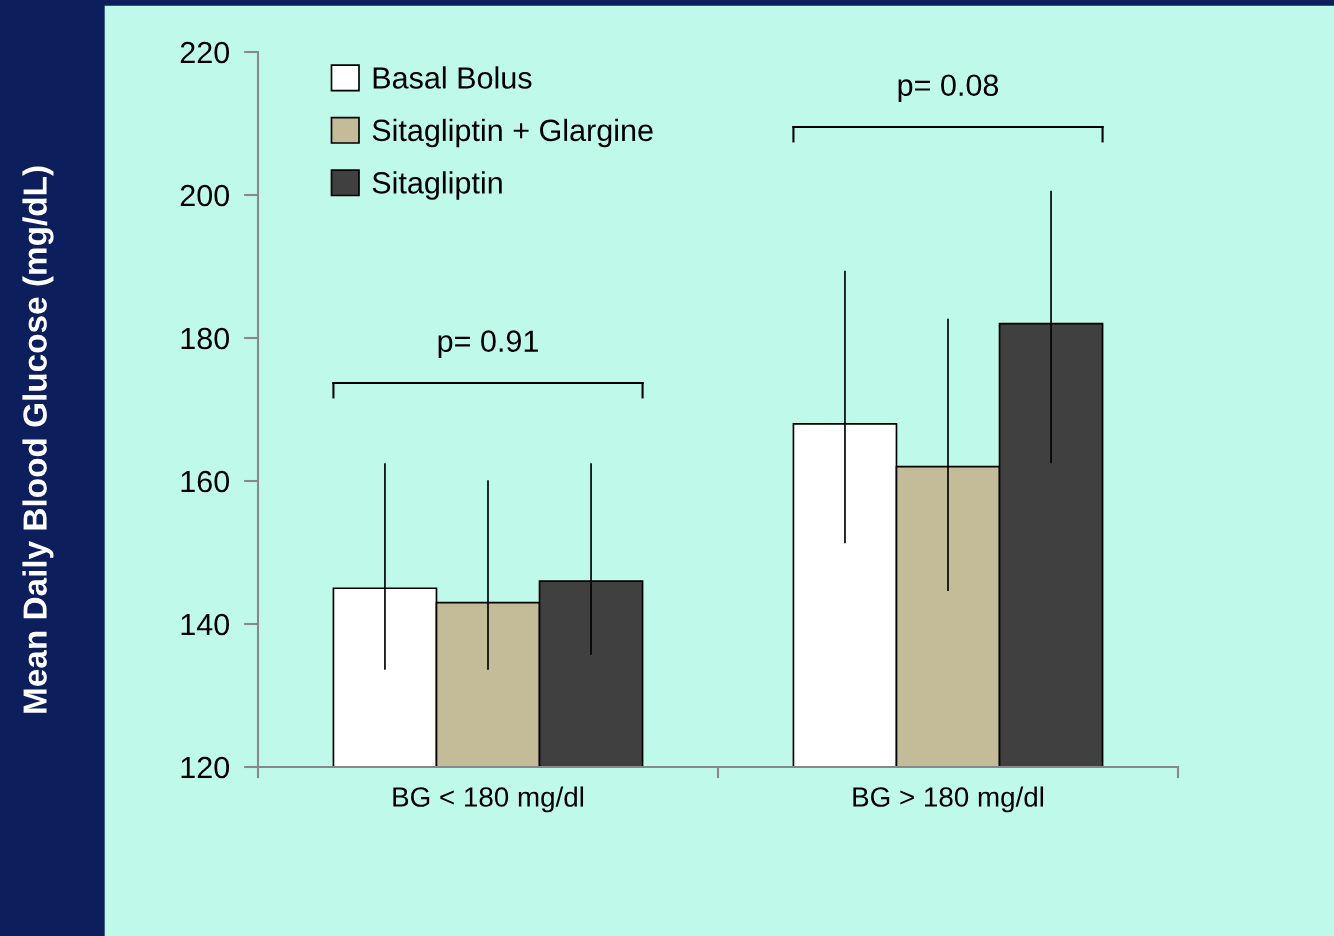  Describe the element at coordinates (205, 195) in the screenshot. I see `y-tick-label: 200` at that location.